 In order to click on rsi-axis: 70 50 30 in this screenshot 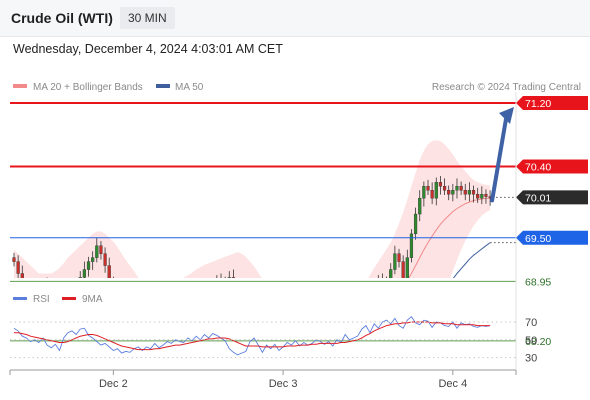, I will do `click(273, 341)`.